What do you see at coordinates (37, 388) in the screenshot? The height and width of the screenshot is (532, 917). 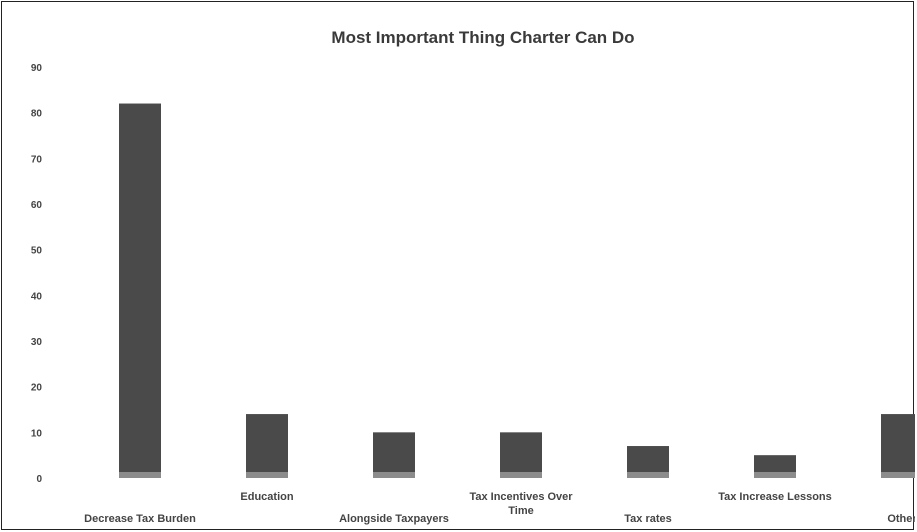 I see `y-tick-label: 20` at bounding box center [37, 388].